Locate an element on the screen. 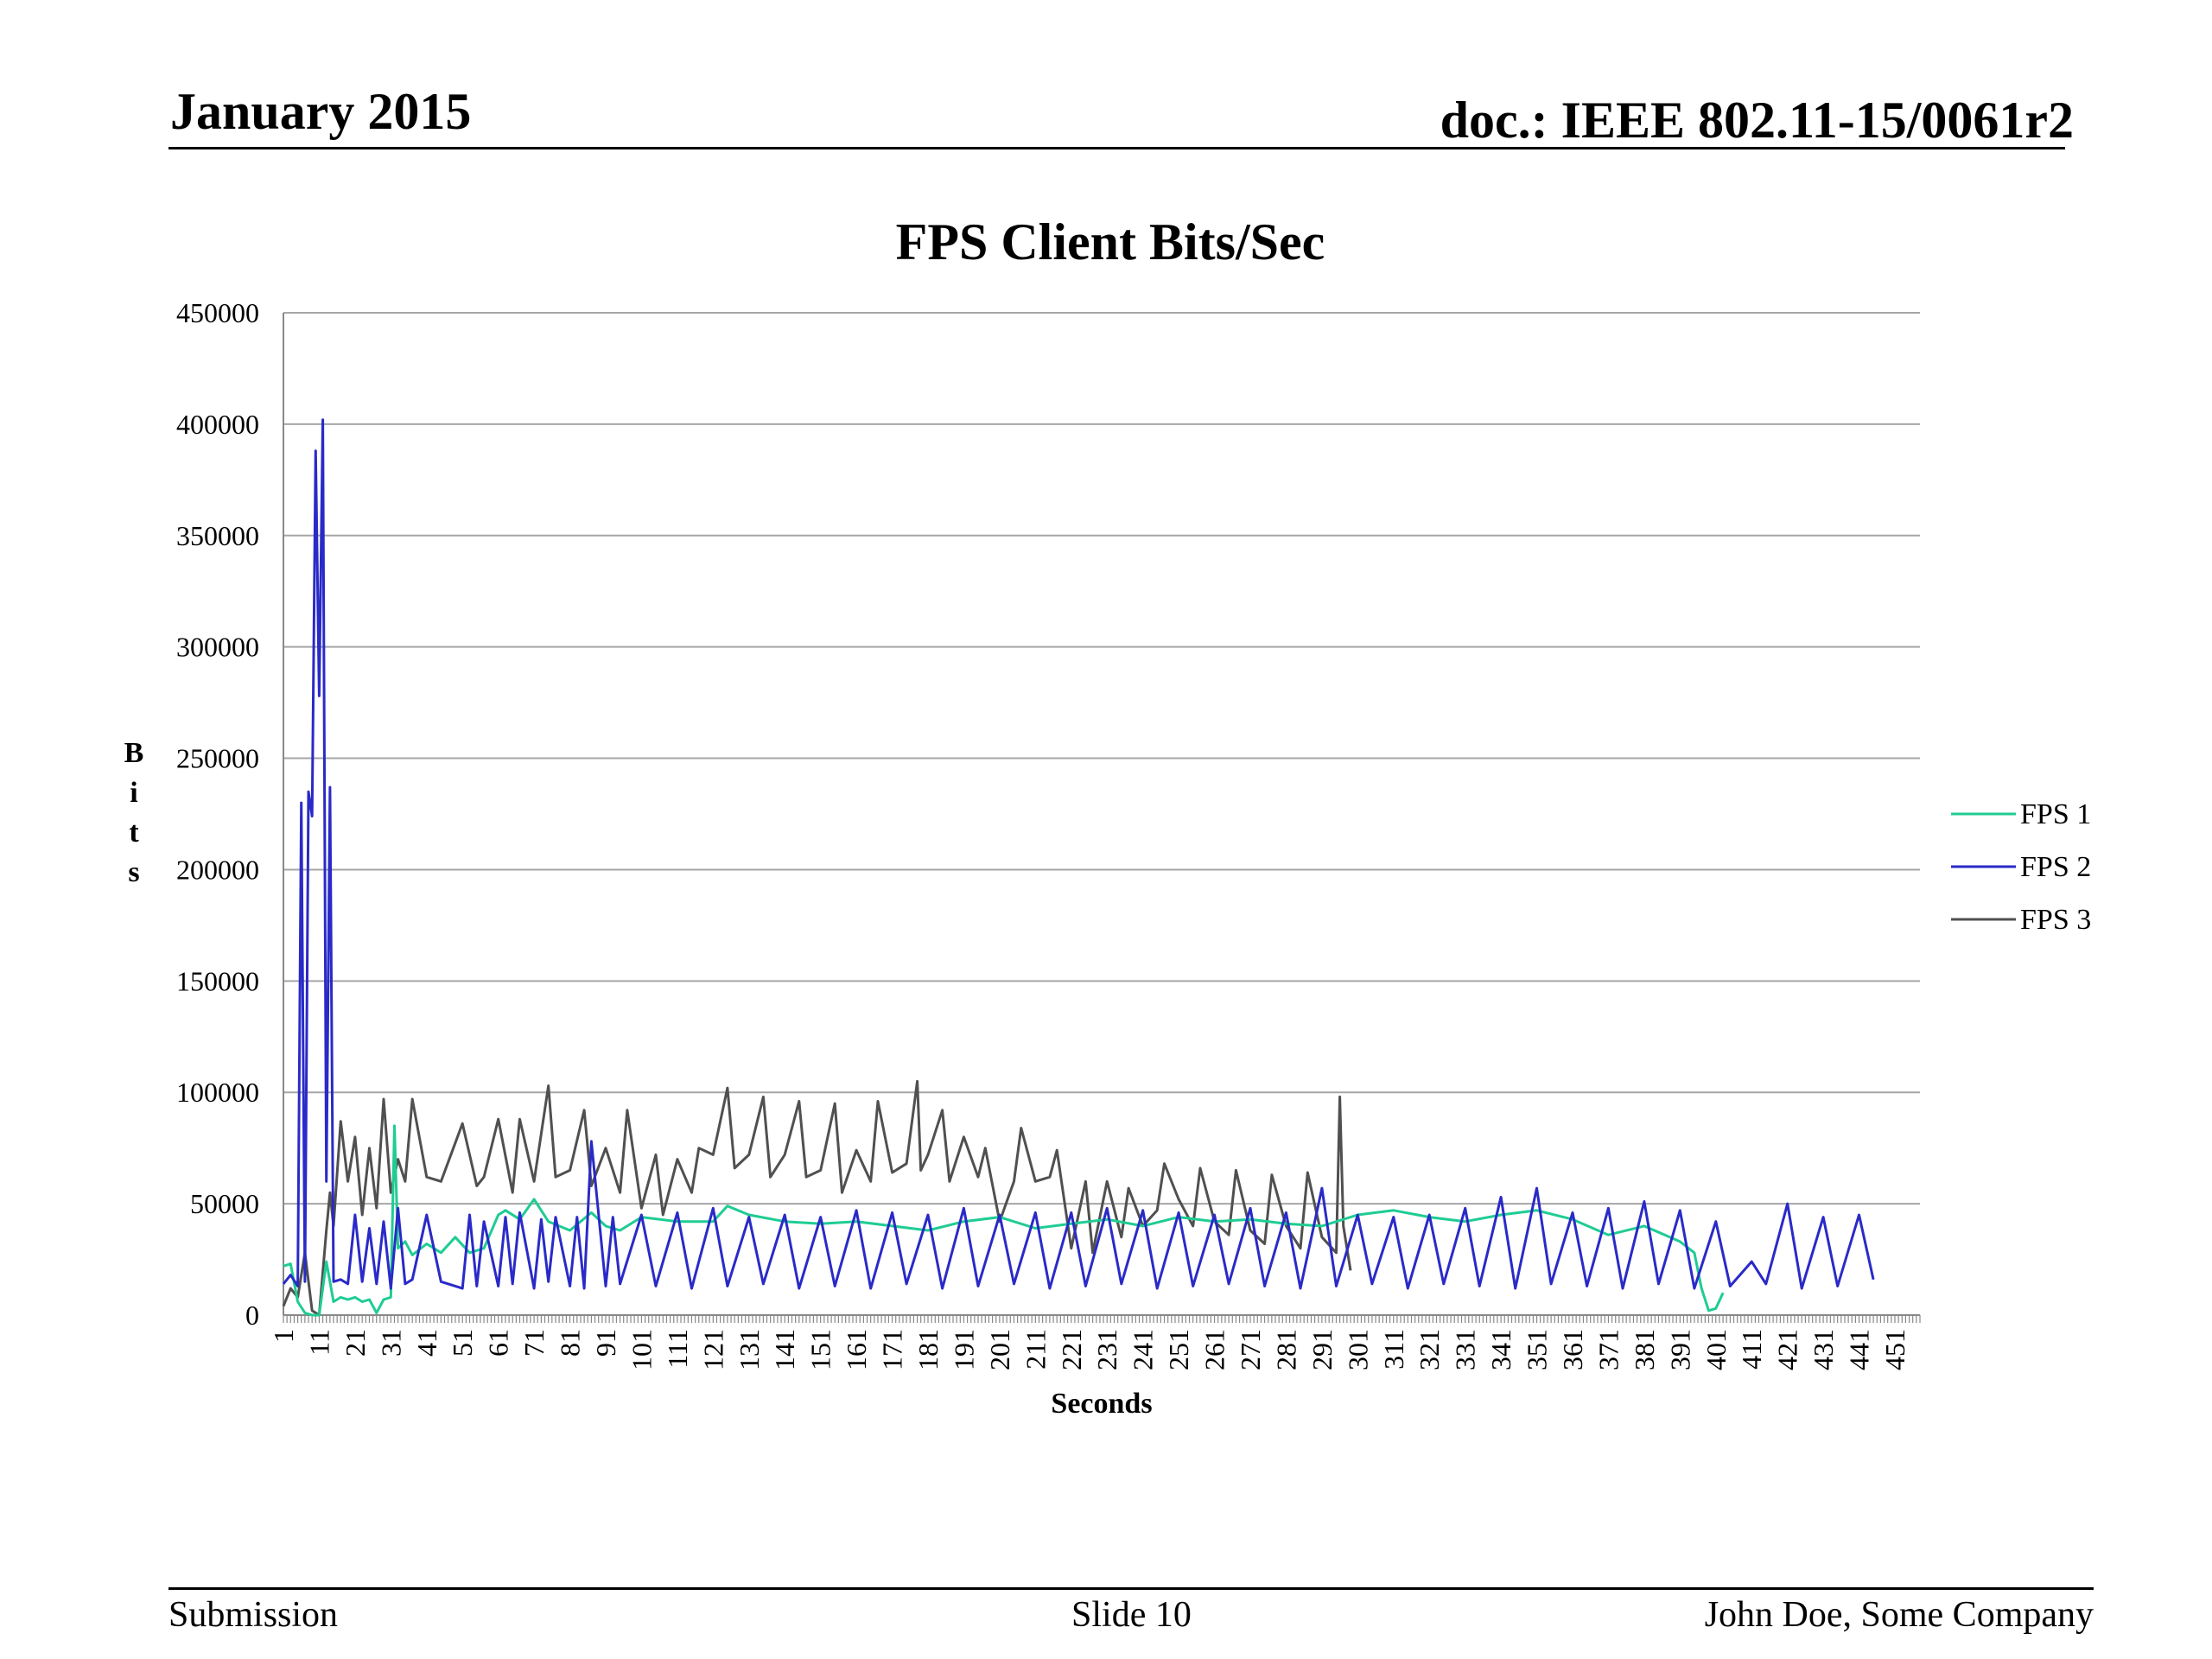  x-tick-label: 371 is located at coordinates (1608, 1349).